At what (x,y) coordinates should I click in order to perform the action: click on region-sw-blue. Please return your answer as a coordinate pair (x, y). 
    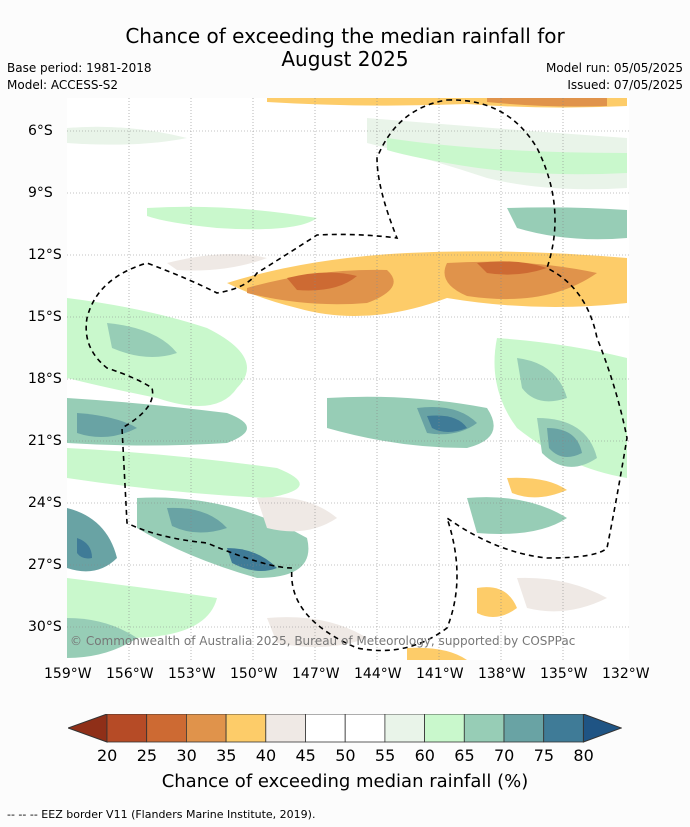
    Looking at the image, I should click on (197, 520).